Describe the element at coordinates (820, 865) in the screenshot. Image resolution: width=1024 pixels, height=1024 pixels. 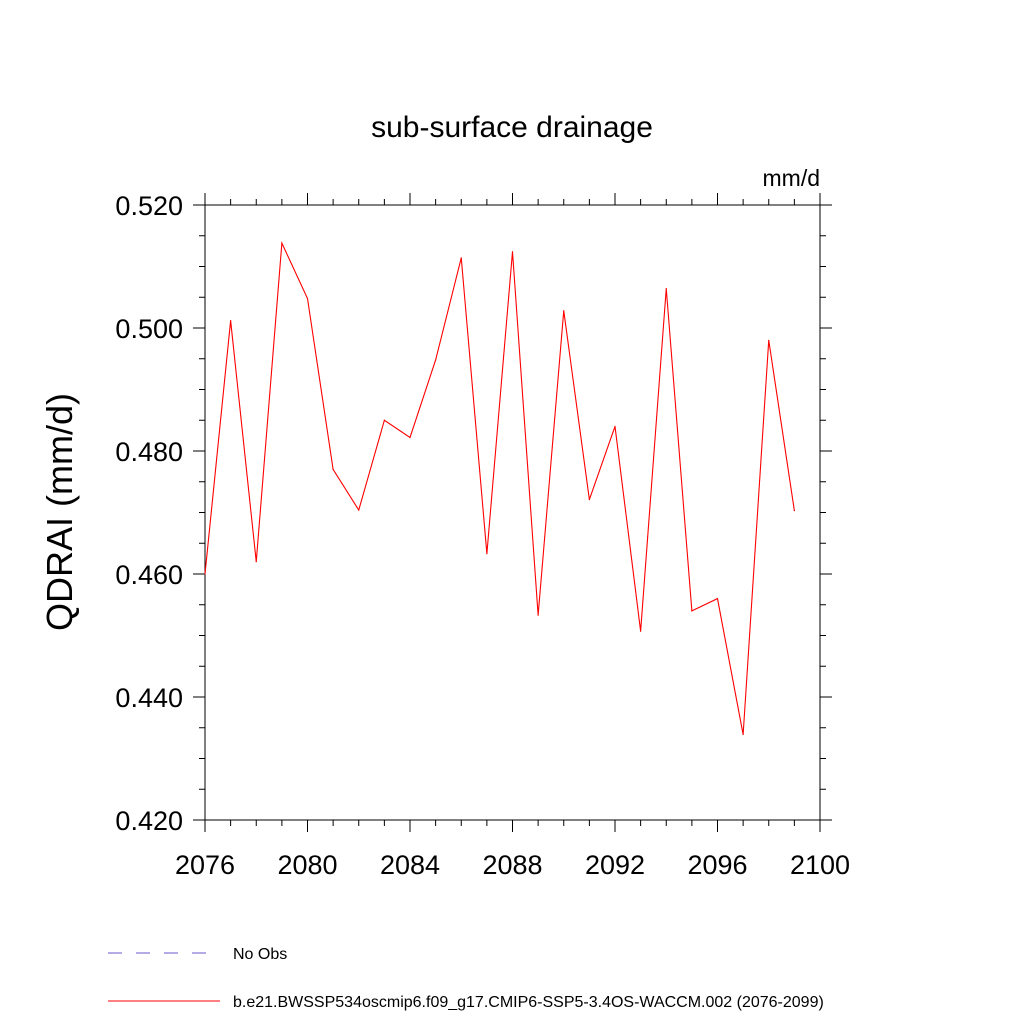
I see `x-tick-label: 2100` at that location.